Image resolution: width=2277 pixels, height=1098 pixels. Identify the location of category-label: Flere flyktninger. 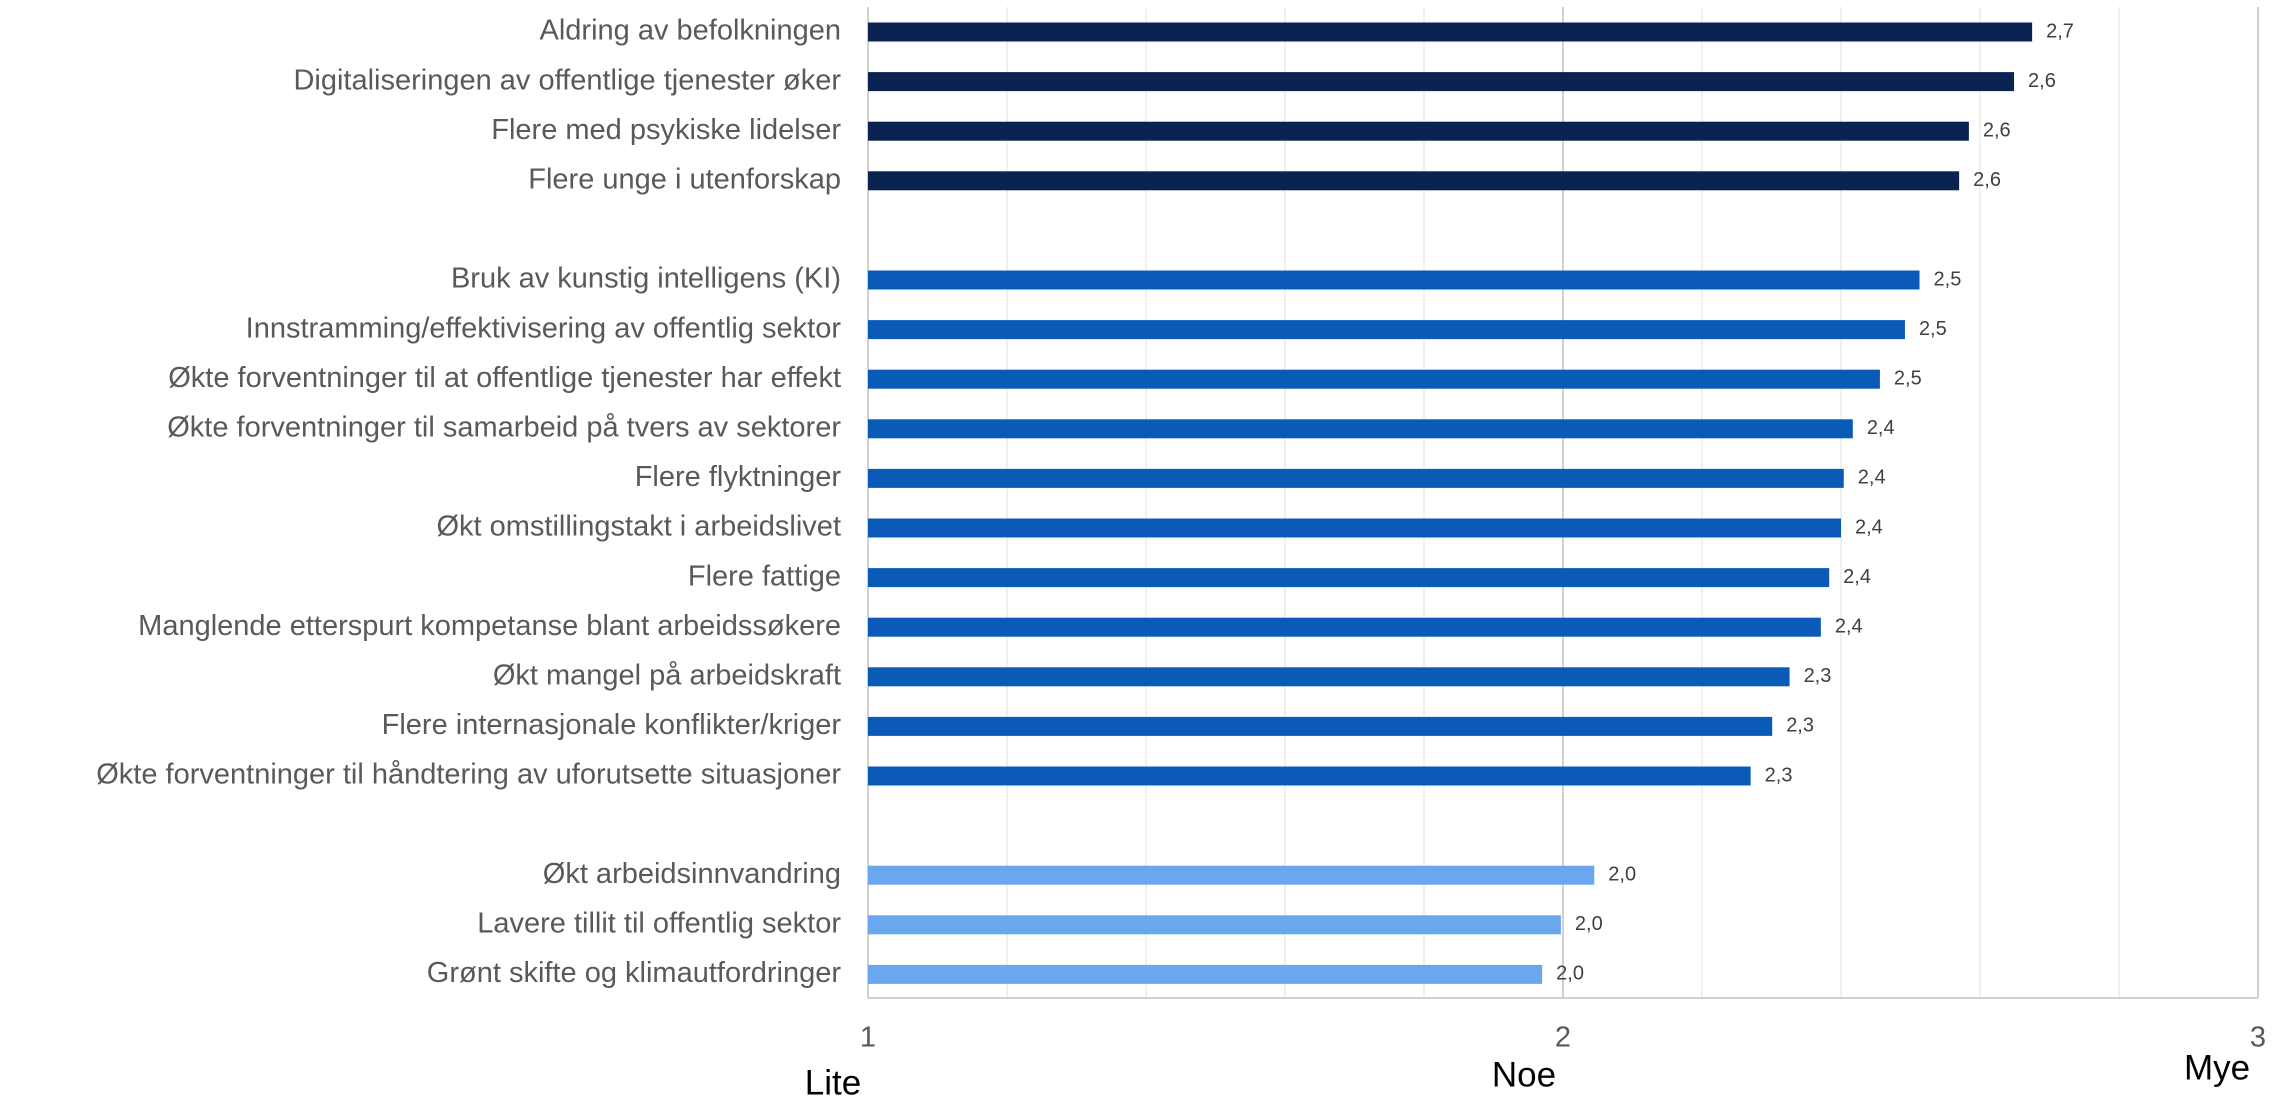
(738, 477).